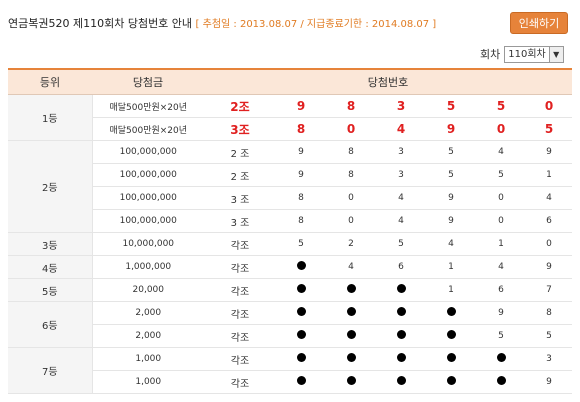 The image size is (580, 402). What do you see at coordinates (50, 267) in the screenshot?
I see `rank-cell: 4등` at bounding box center [50, 267].